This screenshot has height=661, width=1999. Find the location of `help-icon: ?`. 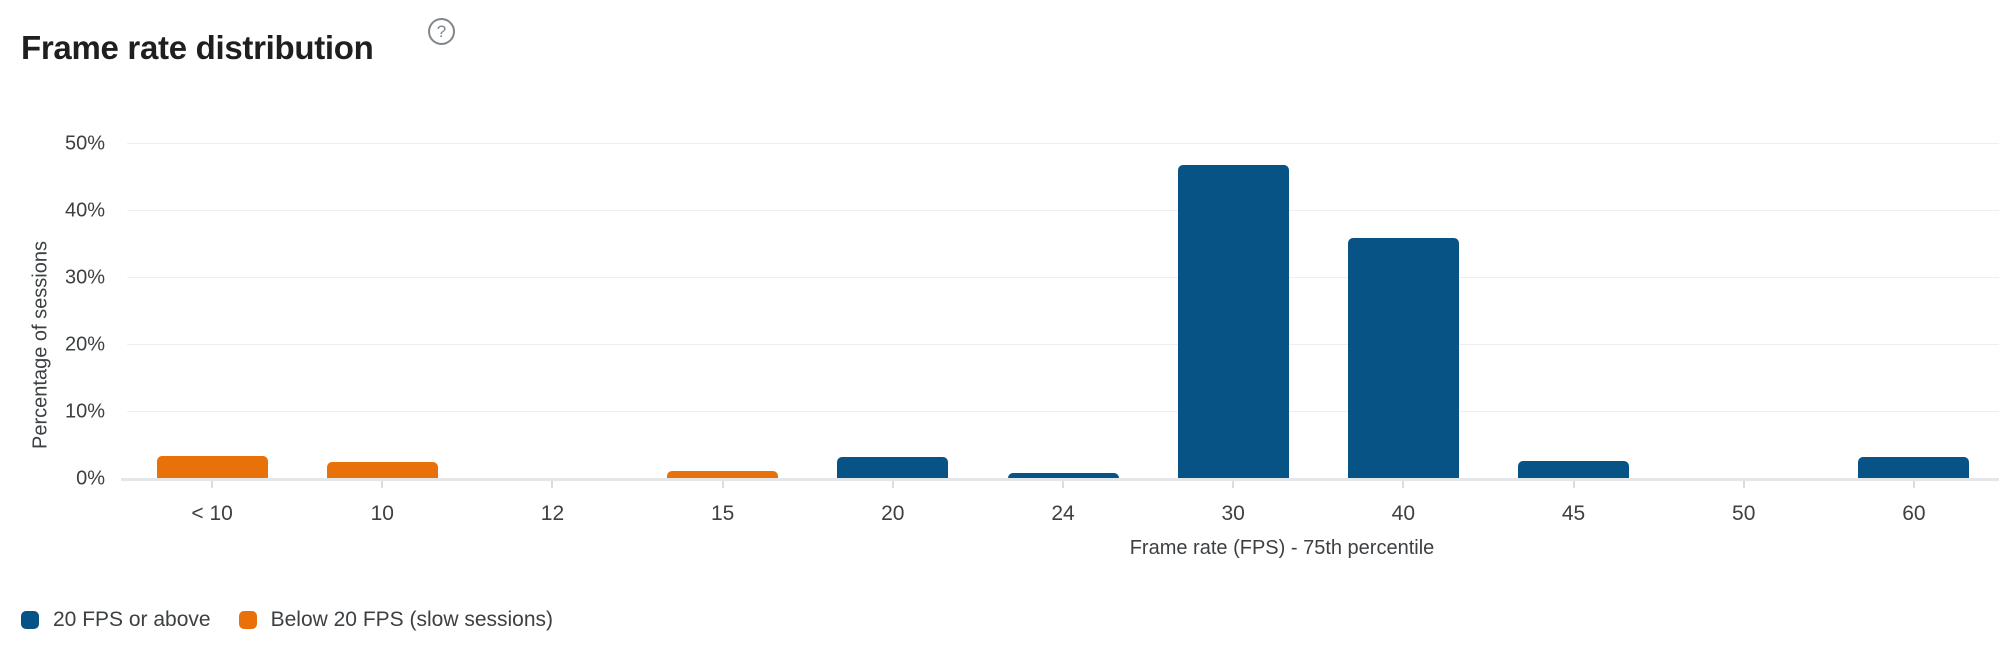

help-icon: ? is located at coordinates (441, 31).